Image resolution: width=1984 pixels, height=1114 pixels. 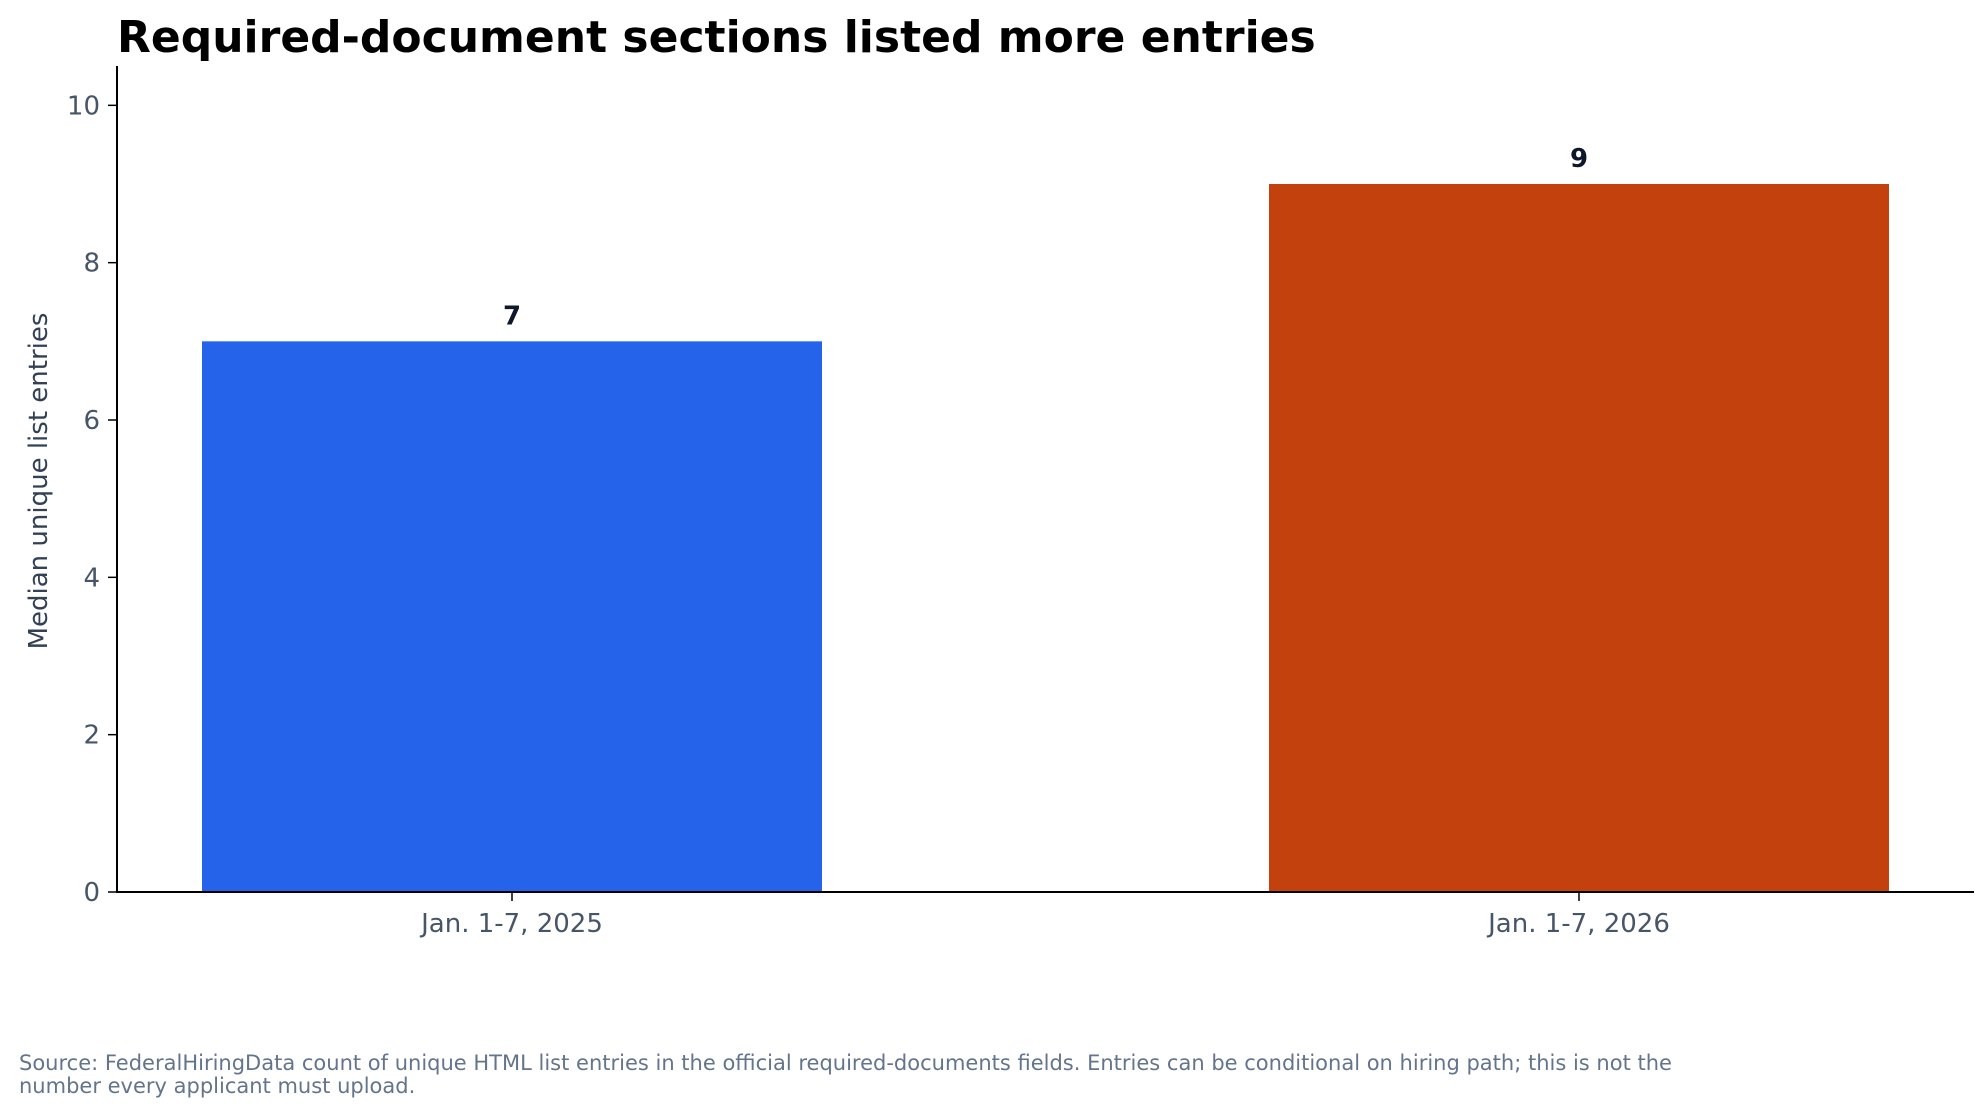 What do you see at coordinates (92, 499) in the screenshot?
I see `y-ticks-group: 0 2 4 6 8 10` at bounding box center [92, 499].